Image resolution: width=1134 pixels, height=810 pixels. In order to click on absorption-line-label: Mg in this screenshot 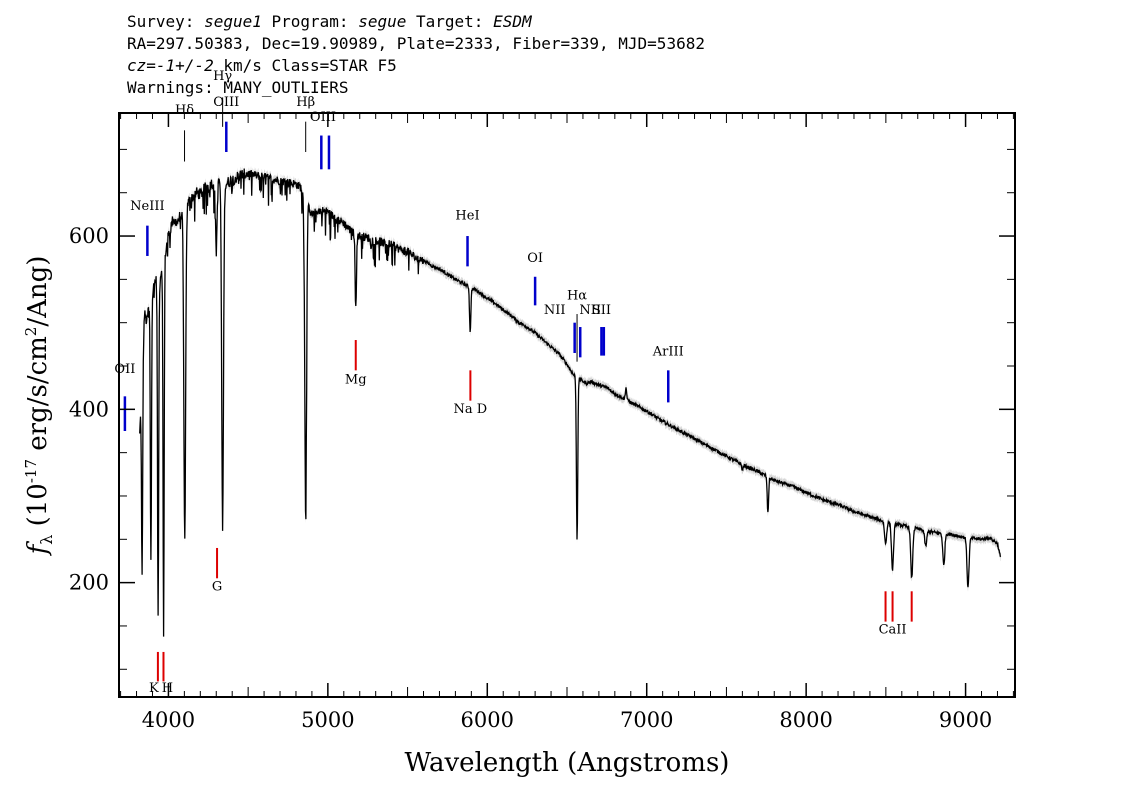, I will do `click(356, 379)`.